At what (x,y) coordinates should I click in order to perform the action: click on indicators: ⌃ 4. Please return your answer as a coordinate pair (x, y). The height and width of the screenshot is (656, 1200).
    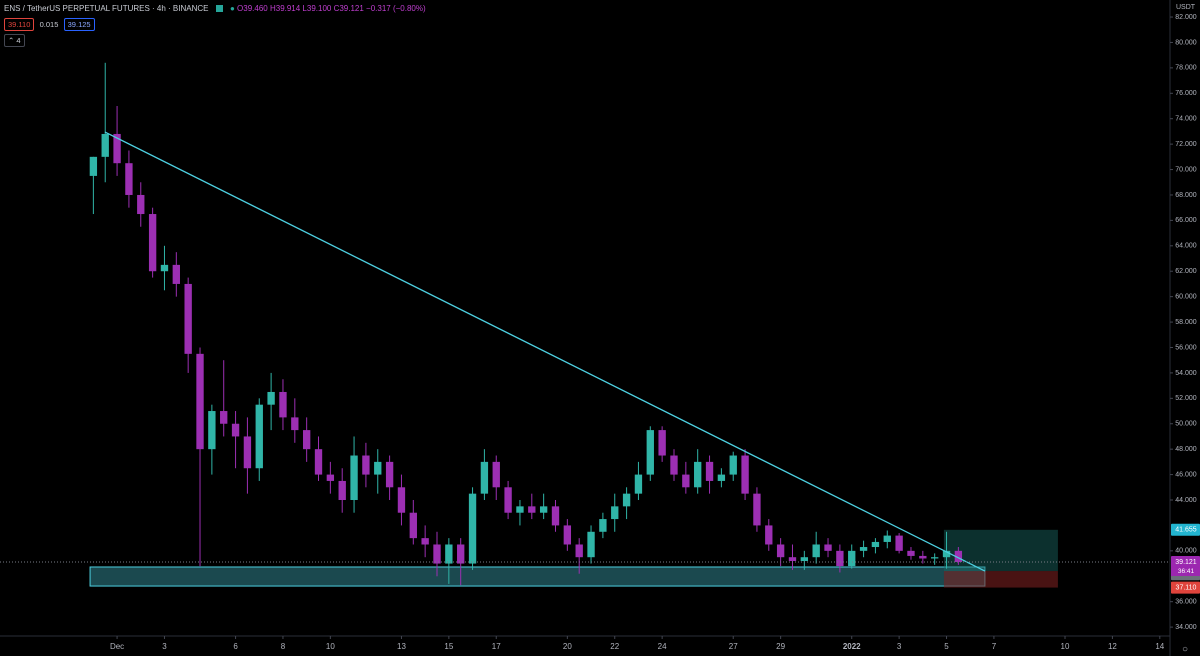
    Looking at the image, I should click on (16, 40).